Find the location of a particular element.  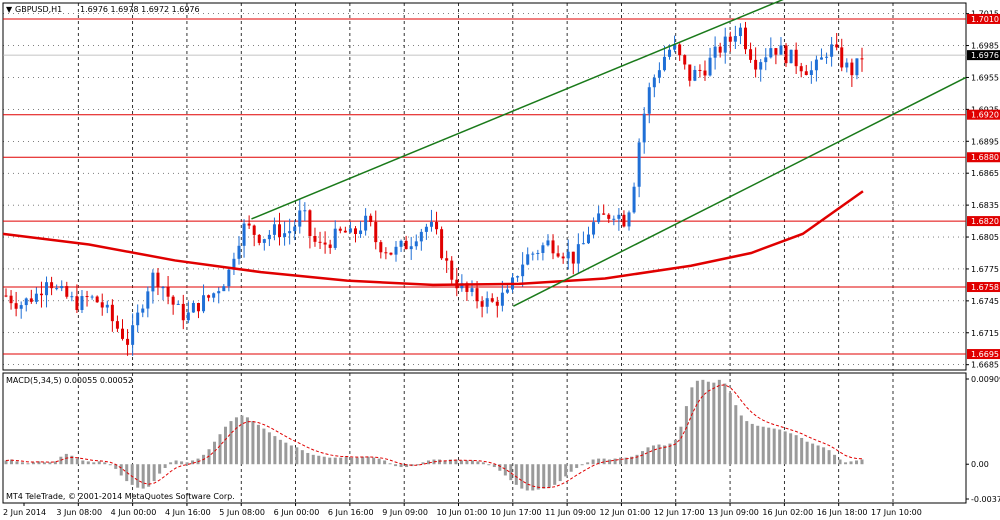

price-tick-label: 1.6775 is located at coordinates (985, 269).